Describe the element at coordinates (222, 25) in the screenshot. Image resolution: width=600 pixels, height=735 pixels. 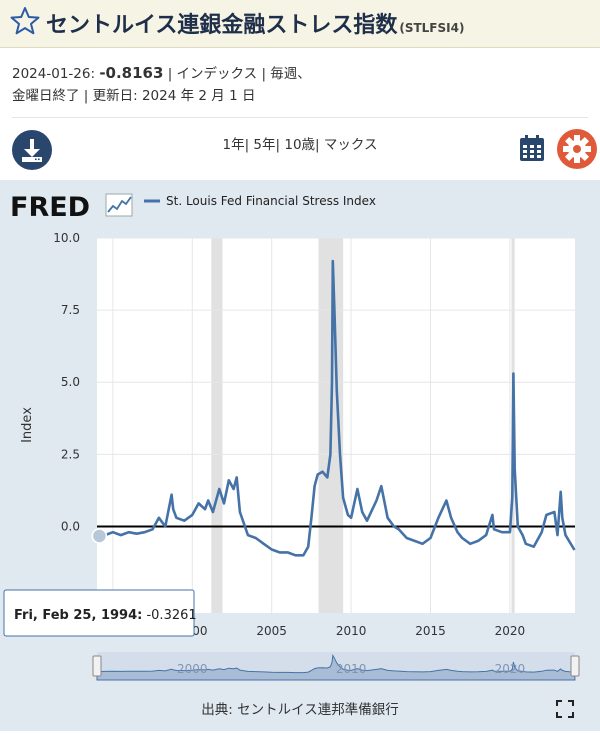
I see `series-title: セントルイス連銀金融ストレス指数` at that location.